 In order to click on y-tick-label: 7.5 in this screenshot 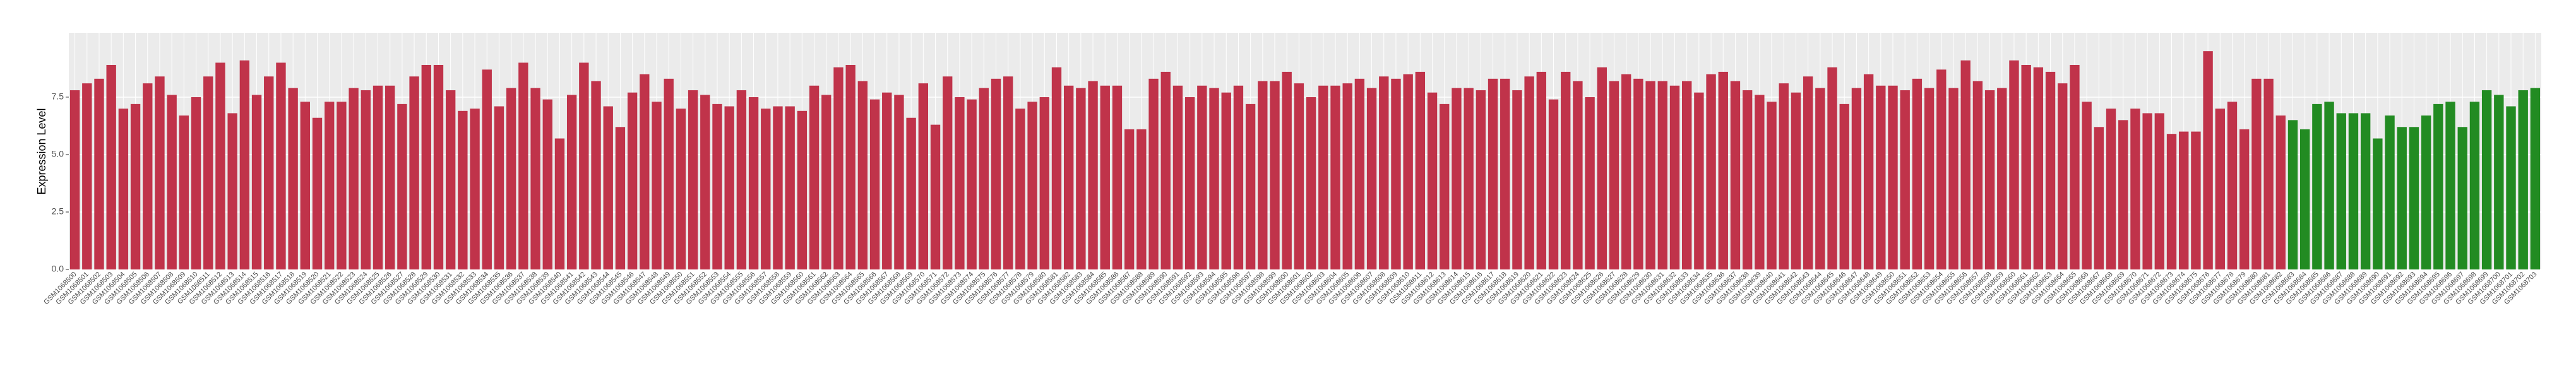, I will do `click(58, 97)`.